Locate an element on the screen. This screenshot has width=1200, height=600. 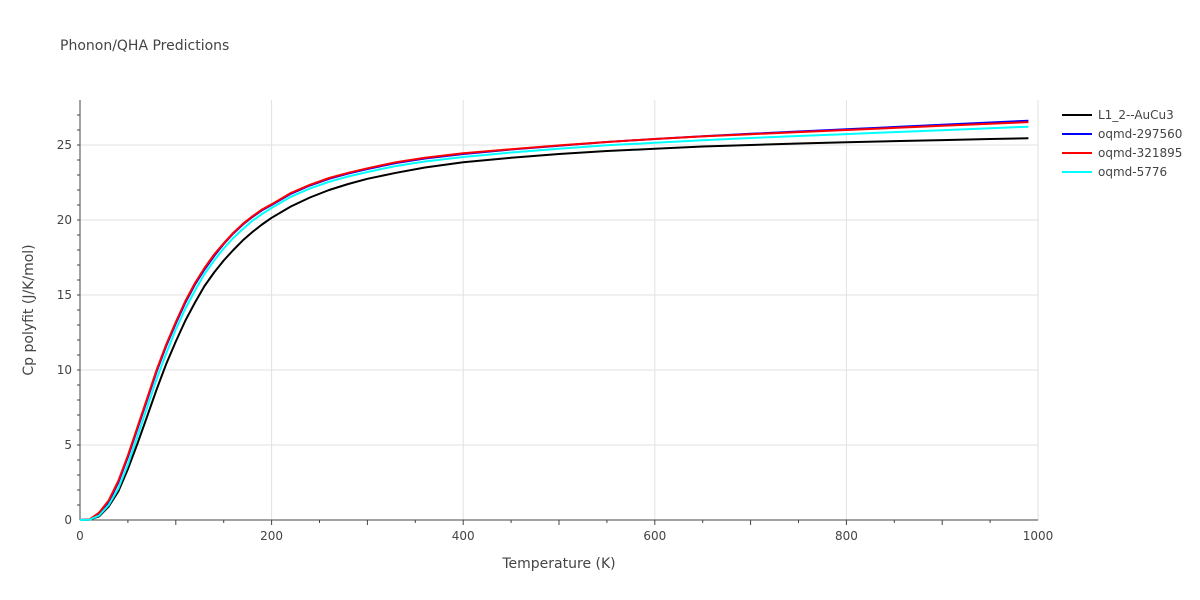
y-tick-label: 25 is located at coordinates (64, 145).